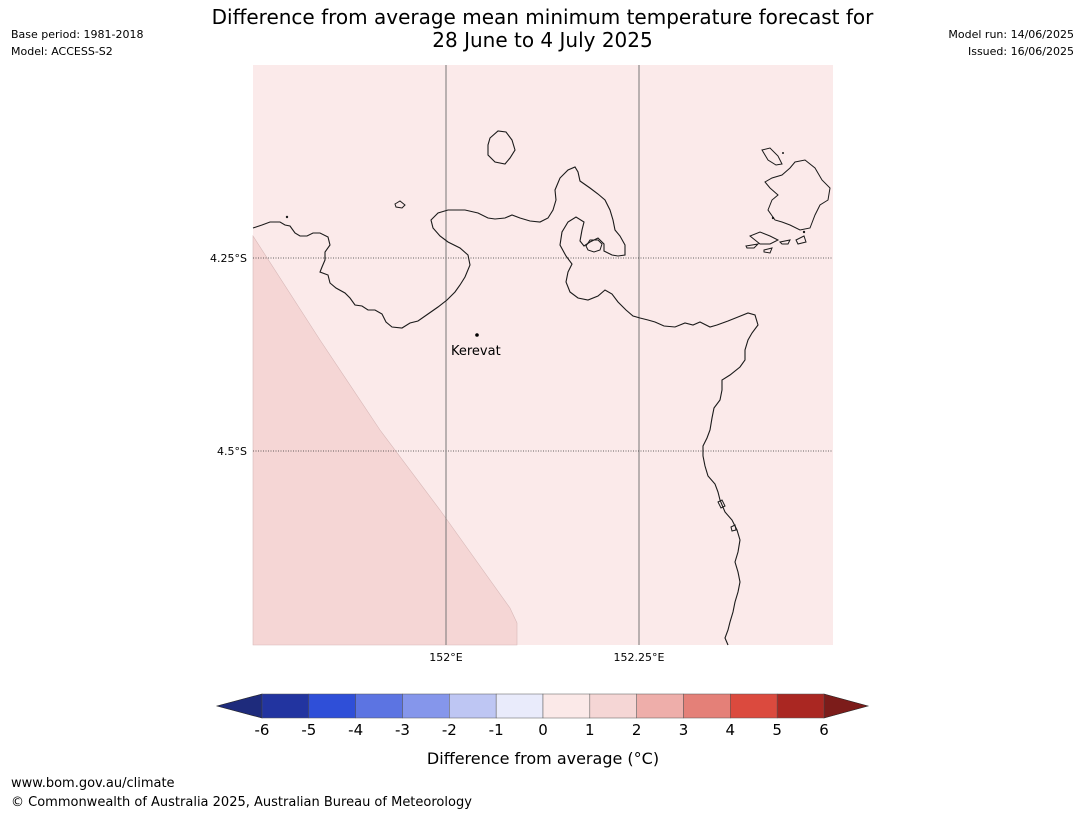 This screenshot has height=816, width=1085. What do you see at coordinates (445, 657) in the screenshot?
I see `lon-label-152e: 152°E` at bounding box center [445, 657].